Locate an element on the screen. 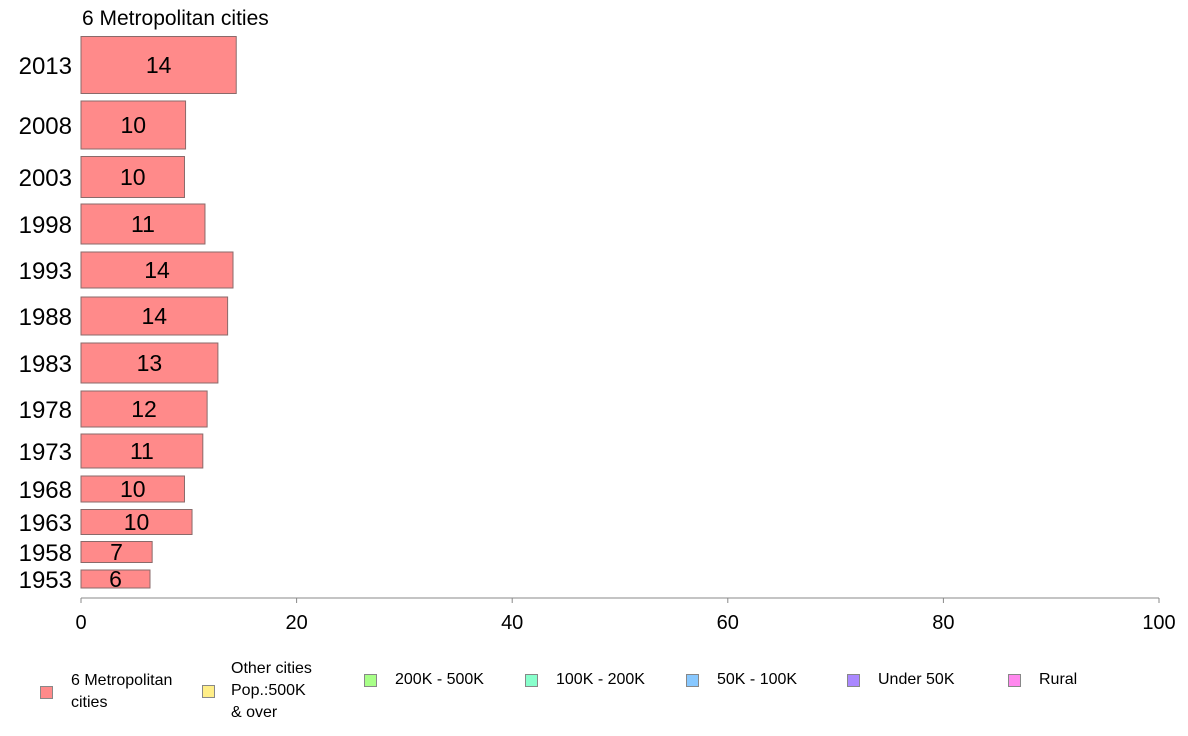  x-tick-label-40: 40 is located at coordinates (512, 623).